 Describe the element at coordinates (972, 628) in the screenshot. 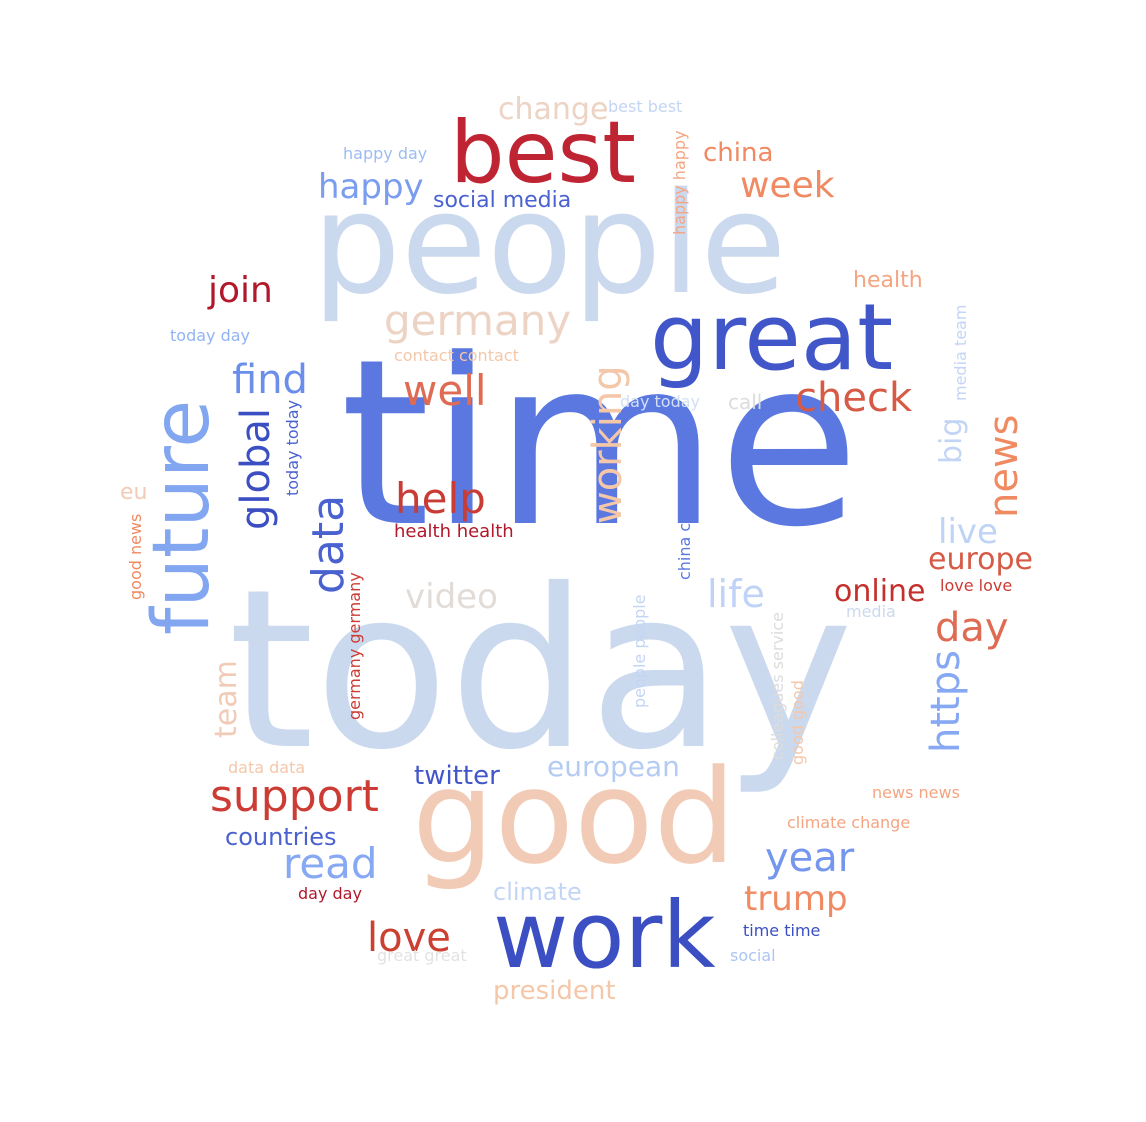

I see `cloud-word: day` at that location.